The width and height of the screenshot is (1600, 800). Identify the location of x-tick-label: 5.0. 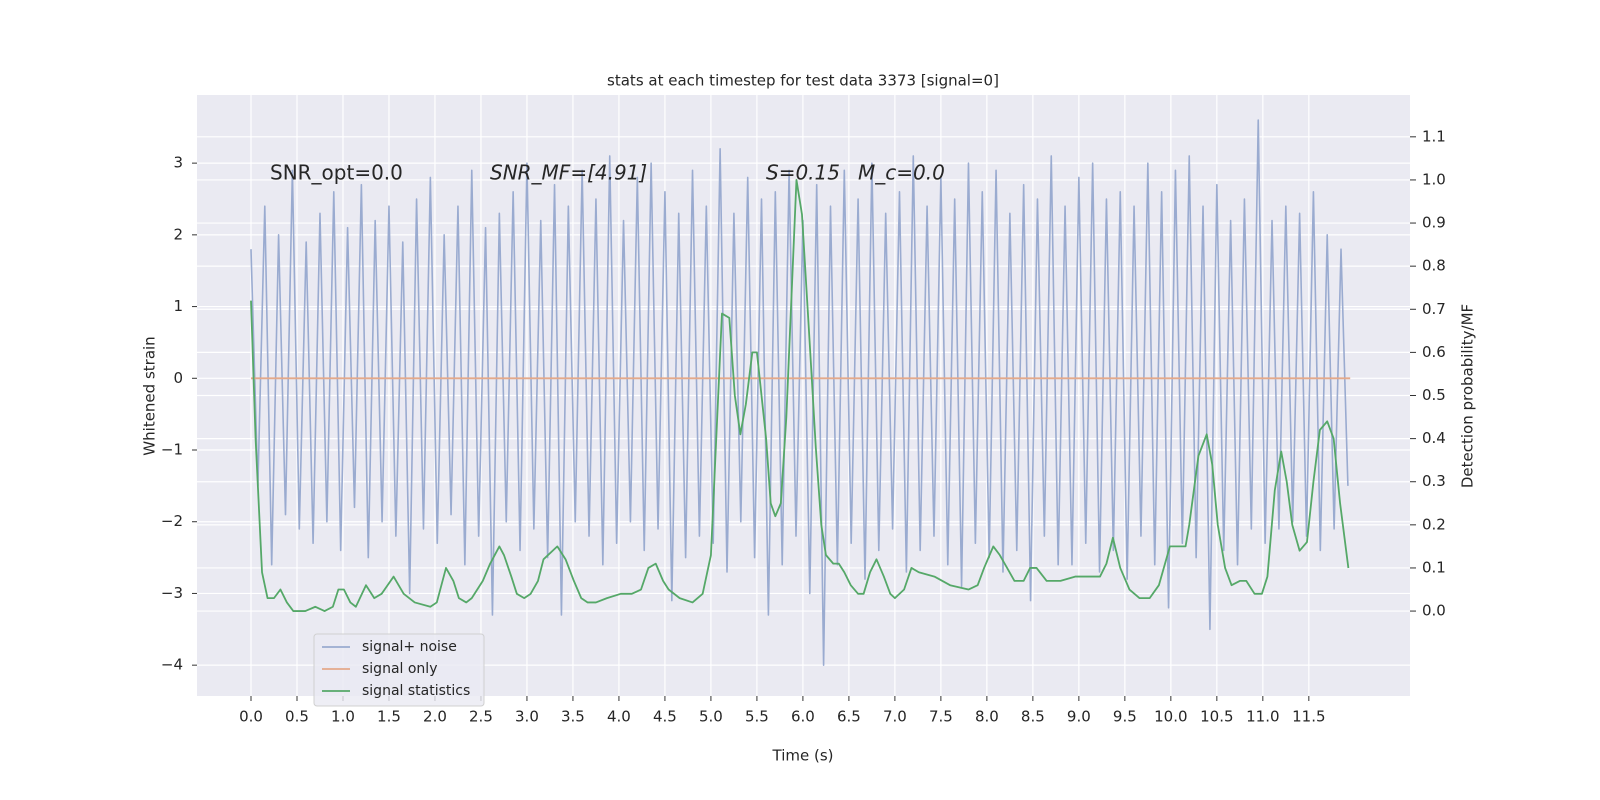
(711, 717).